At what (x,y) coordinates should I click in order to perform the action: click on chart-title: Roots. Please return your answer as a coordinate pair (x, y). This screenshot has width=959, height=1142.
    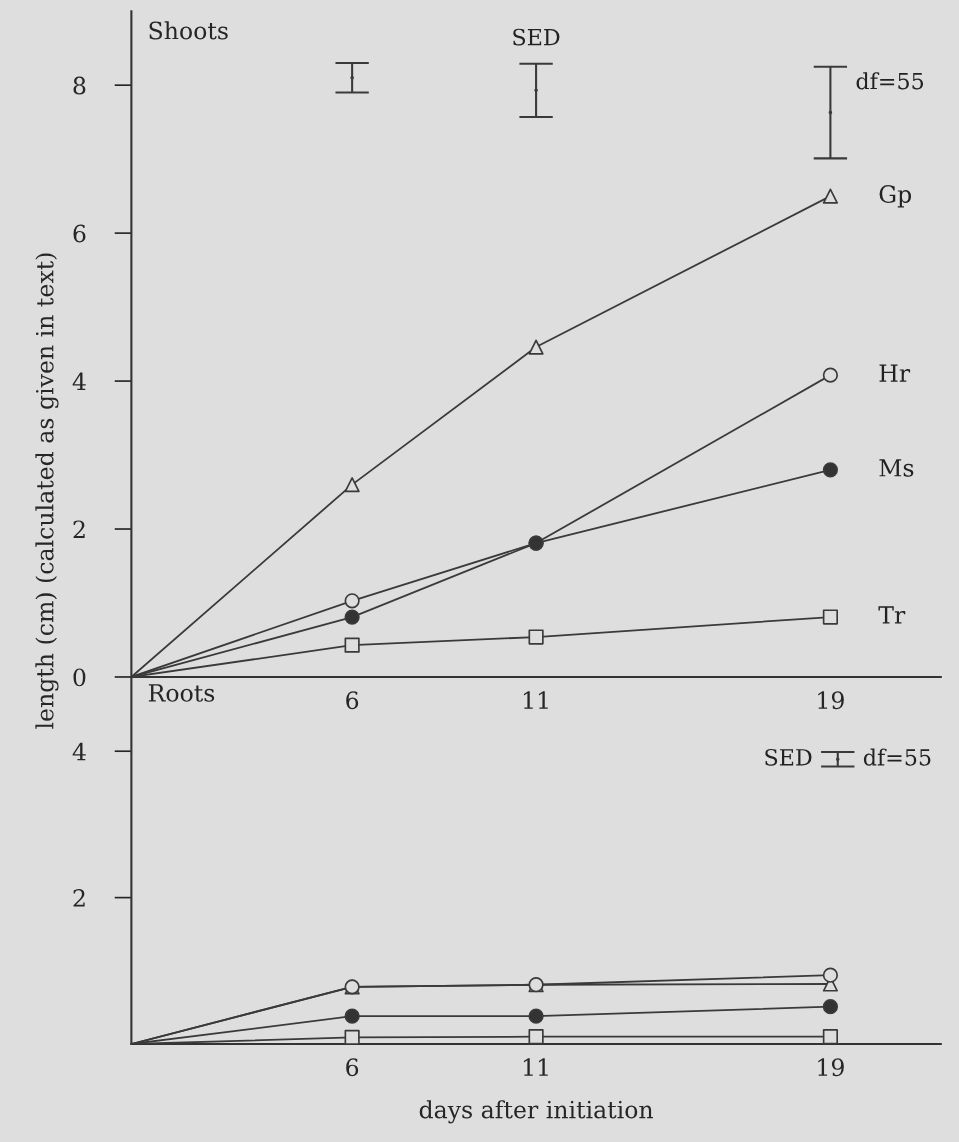
    Looking at the image, I should click on (181, 693).